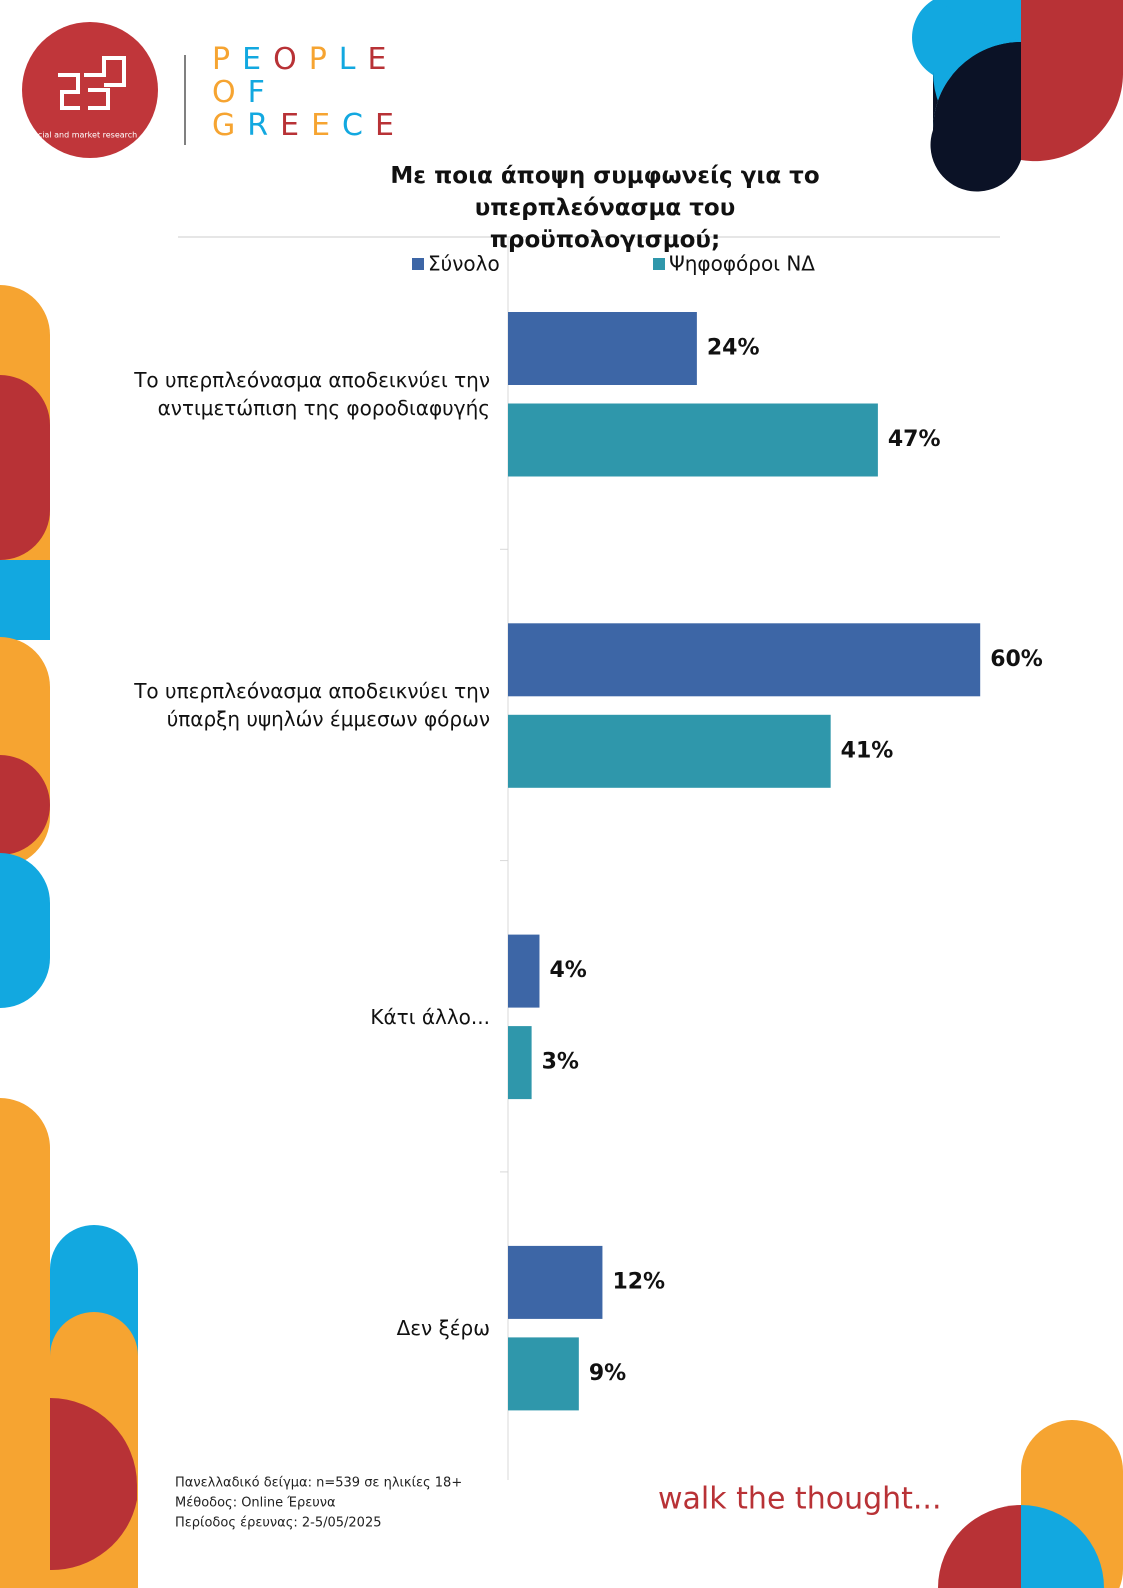 This screenshot has width=1123, height=1588. I want to click on value-label: 9%, so click(607, 1373).